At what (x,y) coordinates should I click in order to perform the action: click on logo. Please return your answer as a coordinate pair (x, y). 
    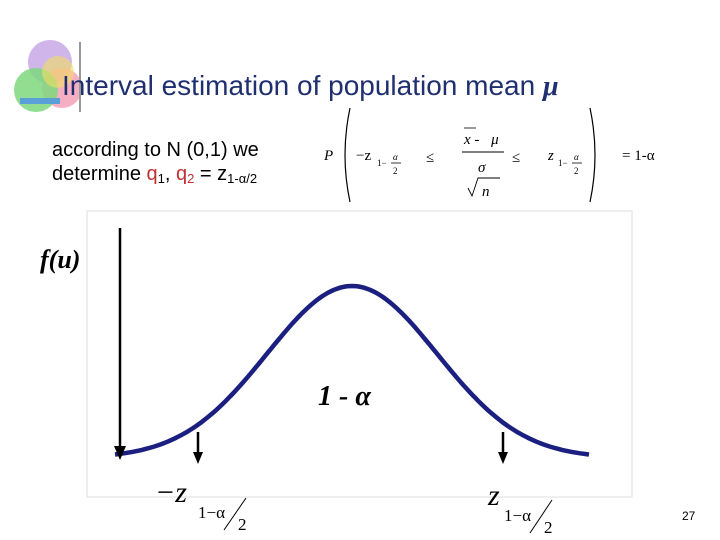
    Looking at the image, I should click on (48, 76).